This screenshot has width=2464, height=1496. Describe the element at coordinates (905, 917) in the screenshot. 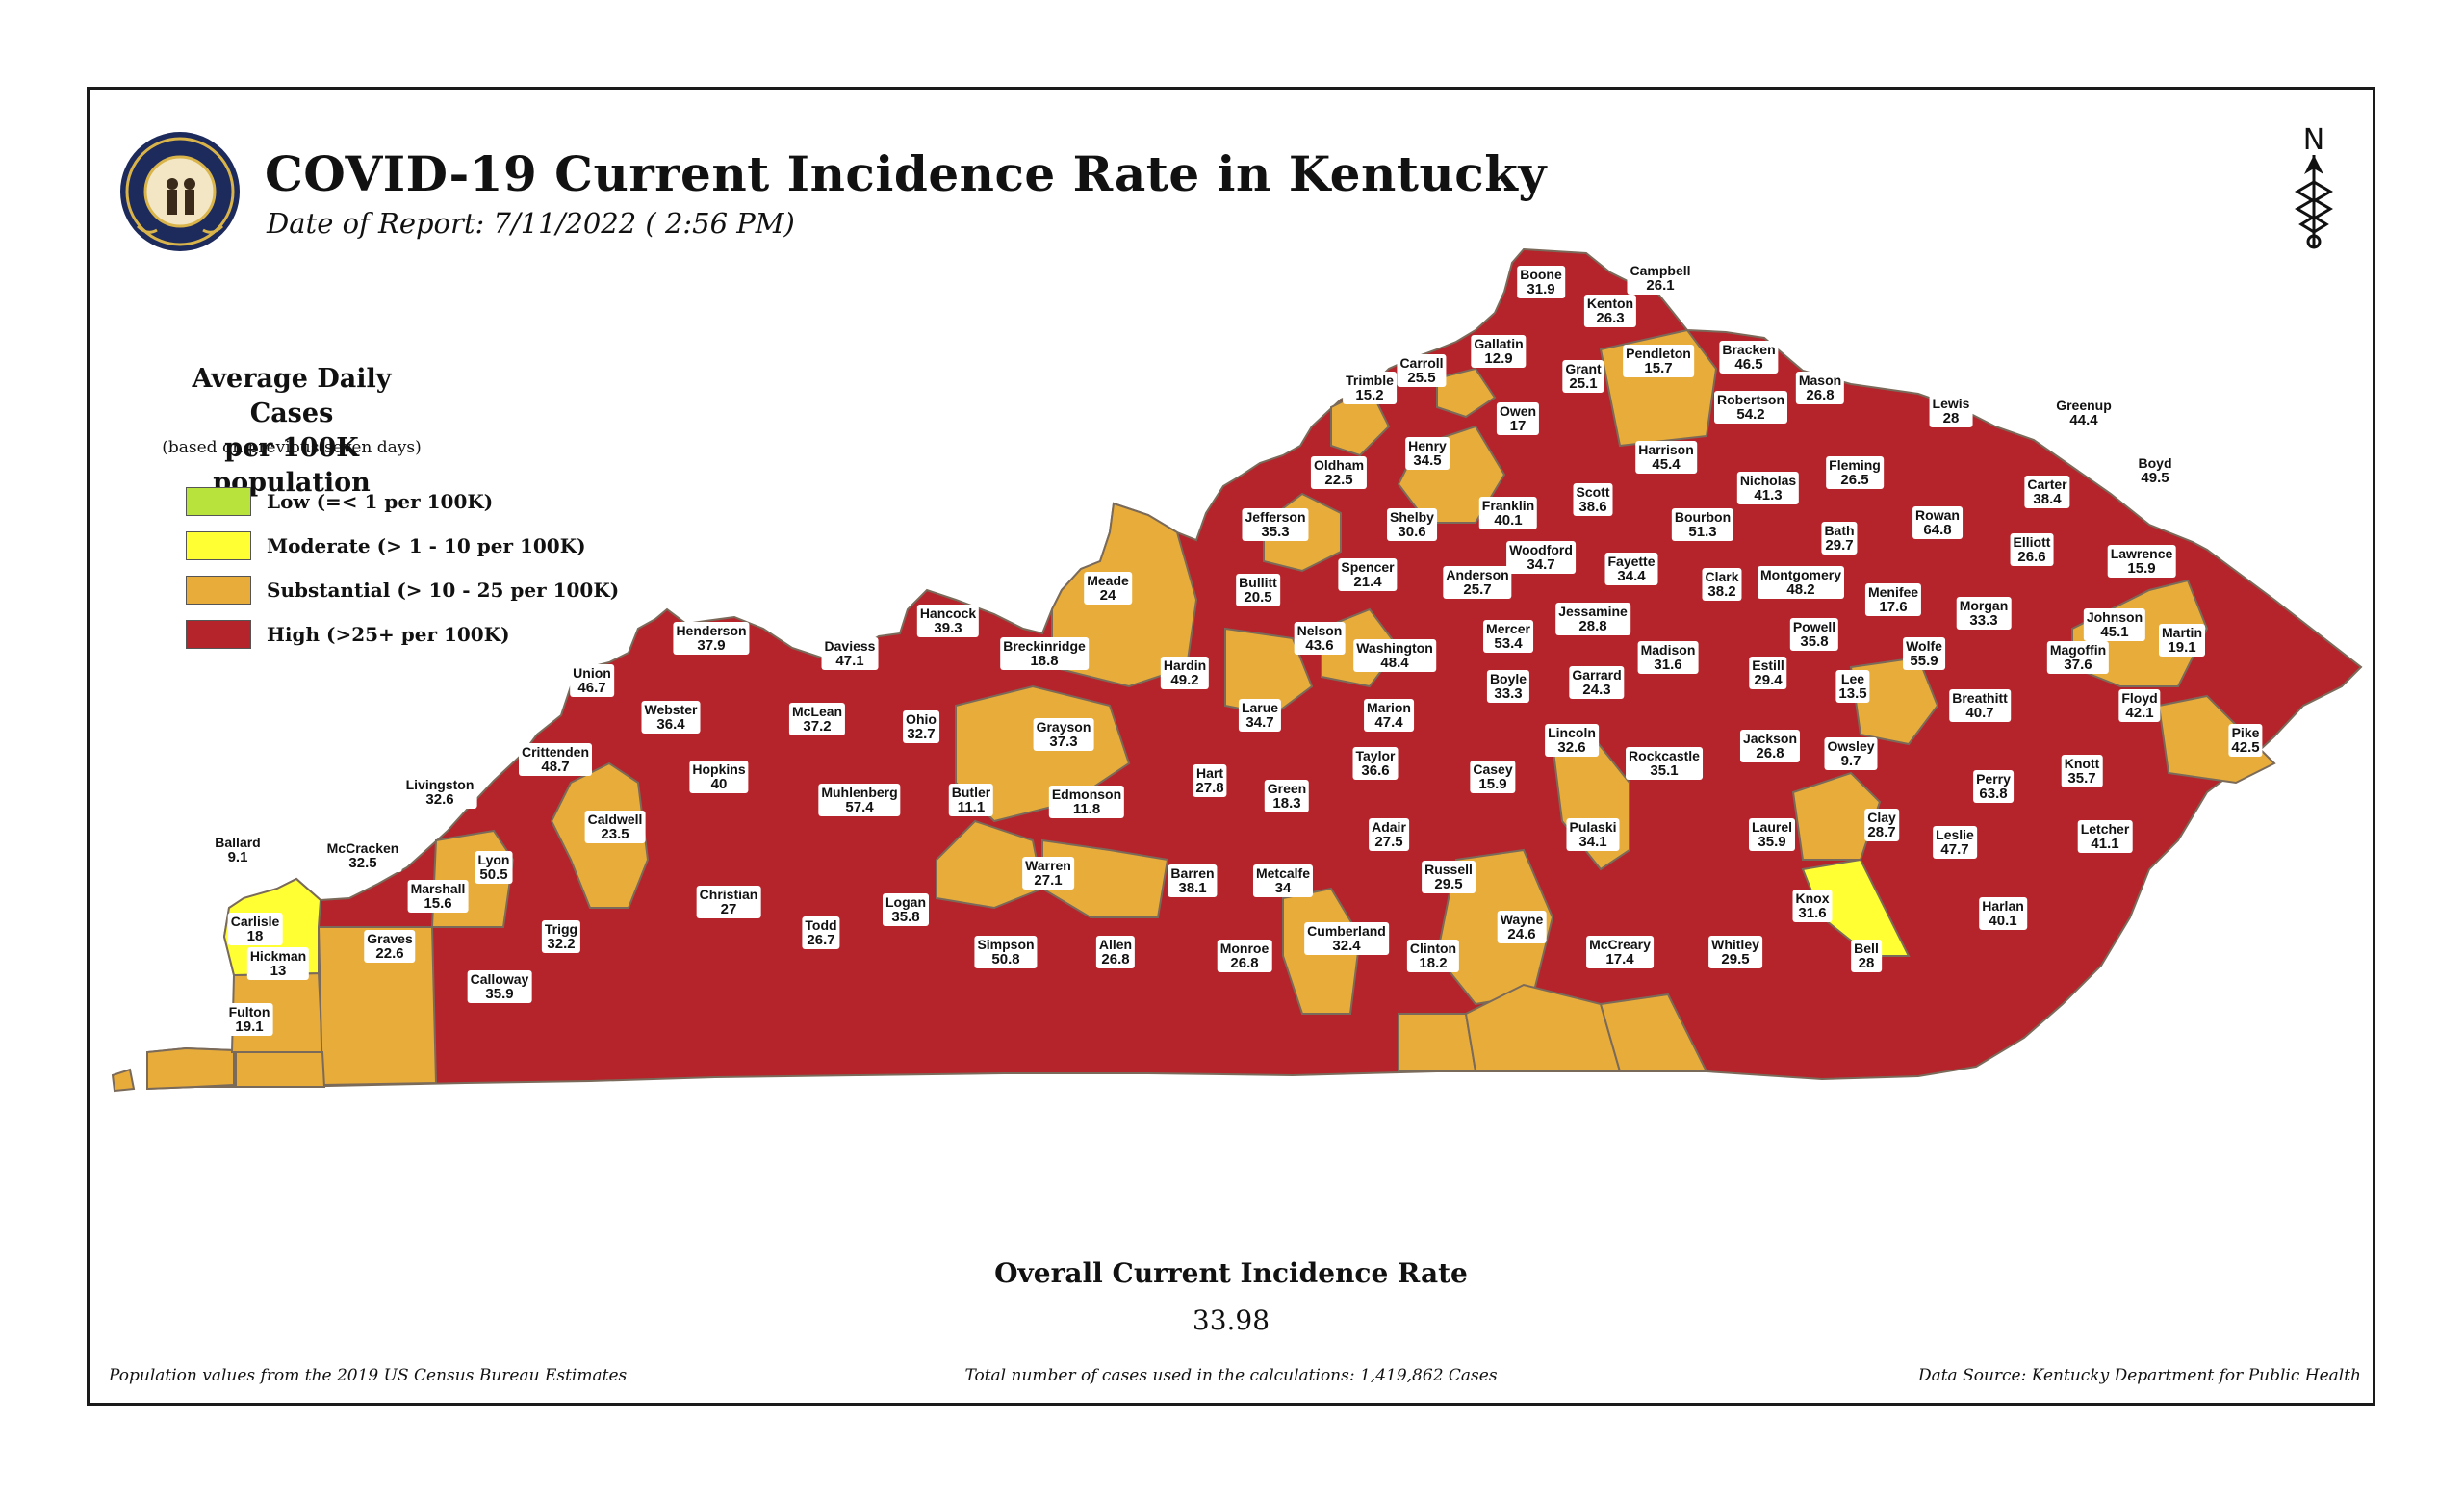

I see `county-rate: 35.8` at that location.